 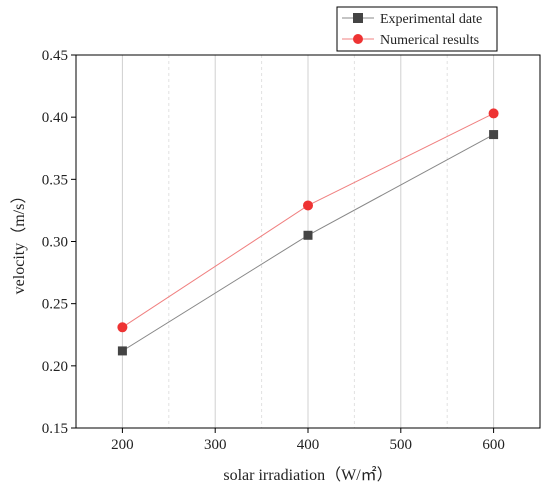 I want to click on x-tick-label: 400, so click(x=308, y=445).